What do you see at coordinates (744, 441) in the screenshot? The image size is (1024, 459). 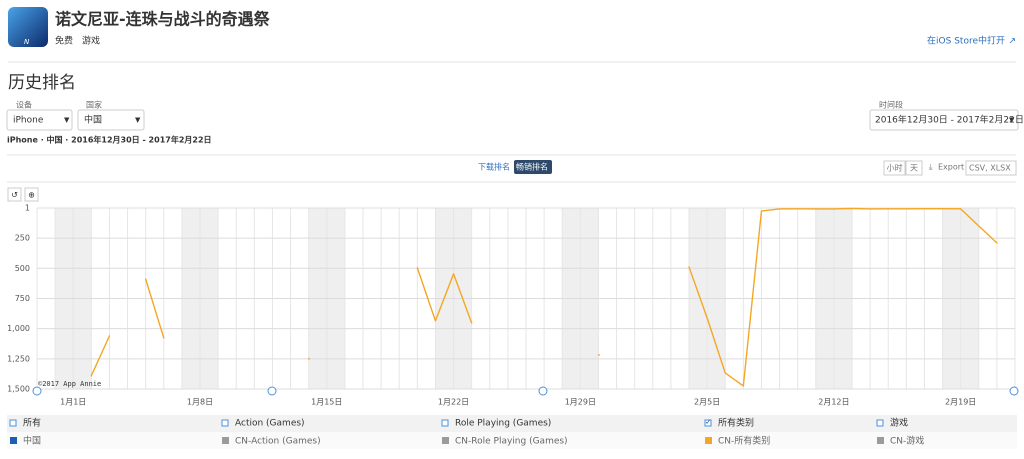 I see `series-label: CN-所有类别` at bounding box center [744, 441].